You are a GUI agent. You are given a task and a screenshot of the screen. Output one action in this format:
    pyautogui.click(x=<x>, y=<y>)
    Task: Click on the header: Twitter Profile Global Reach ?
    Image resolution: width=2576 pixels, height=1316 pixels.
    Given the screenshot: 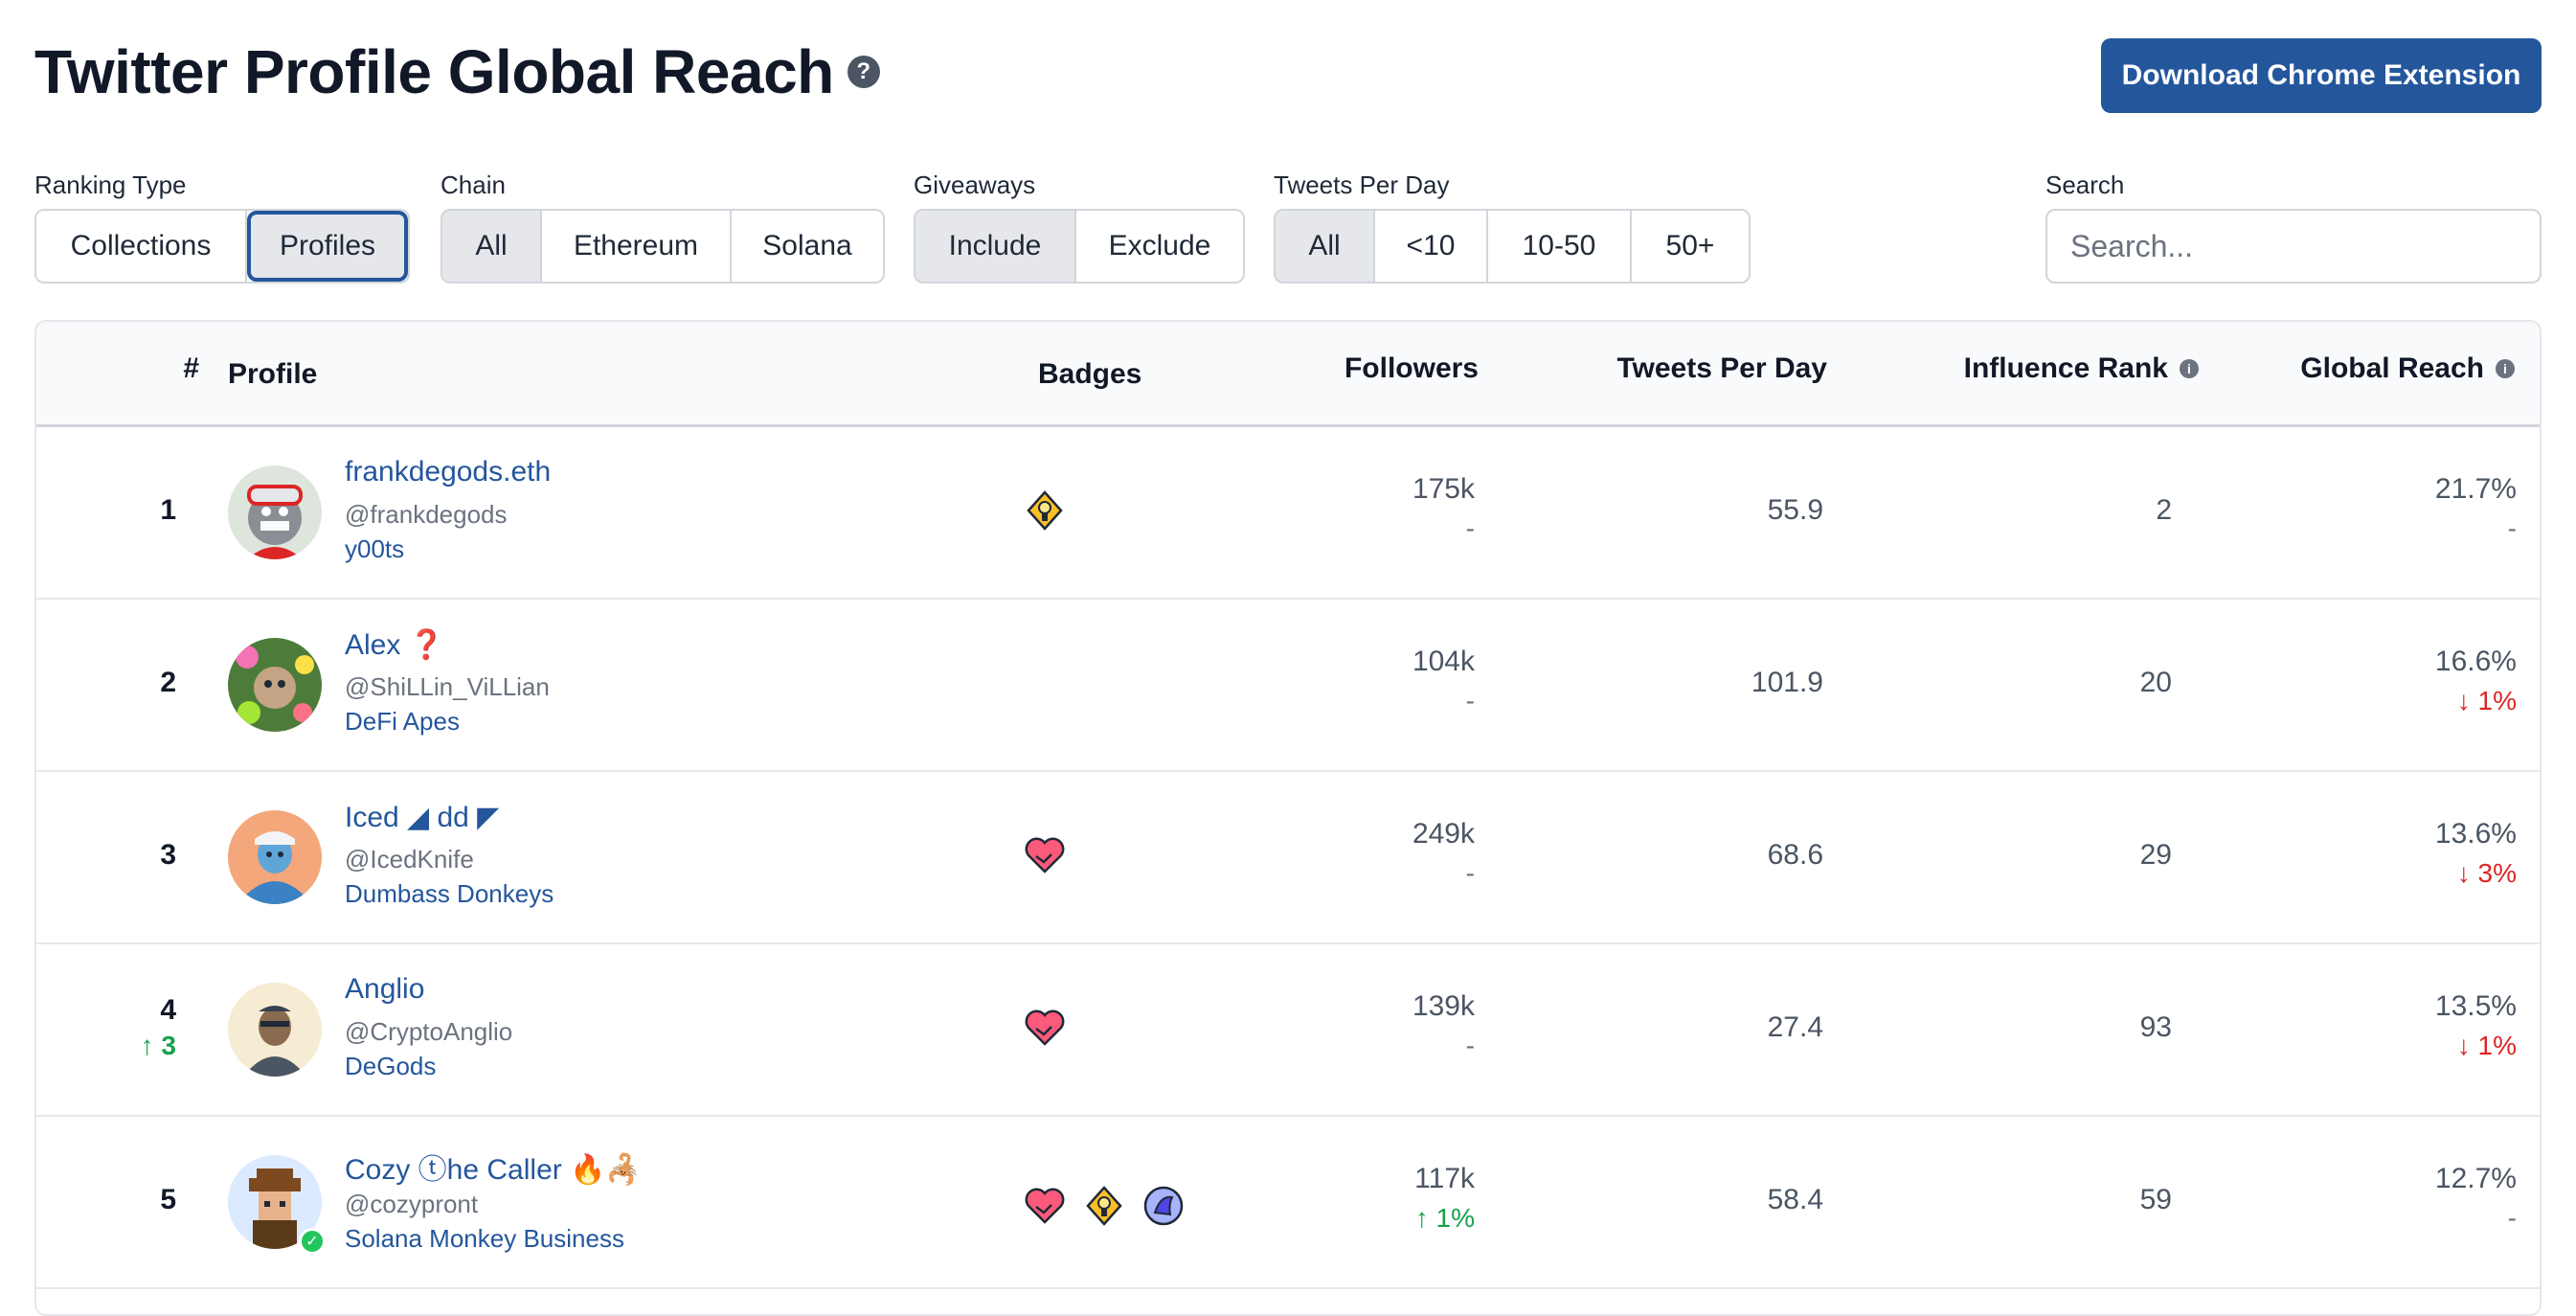 What is the action you would take?
    pyautogui.click(x=457, y=71)
    